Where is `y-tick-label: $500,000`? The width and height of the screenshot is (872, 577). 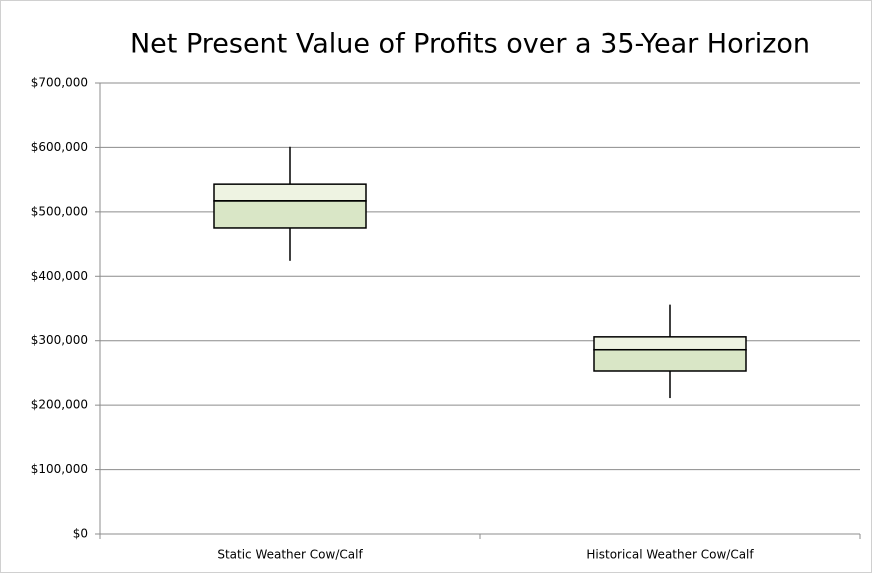
y-tick-label: $500,000 is located at coordinates (59, 211).